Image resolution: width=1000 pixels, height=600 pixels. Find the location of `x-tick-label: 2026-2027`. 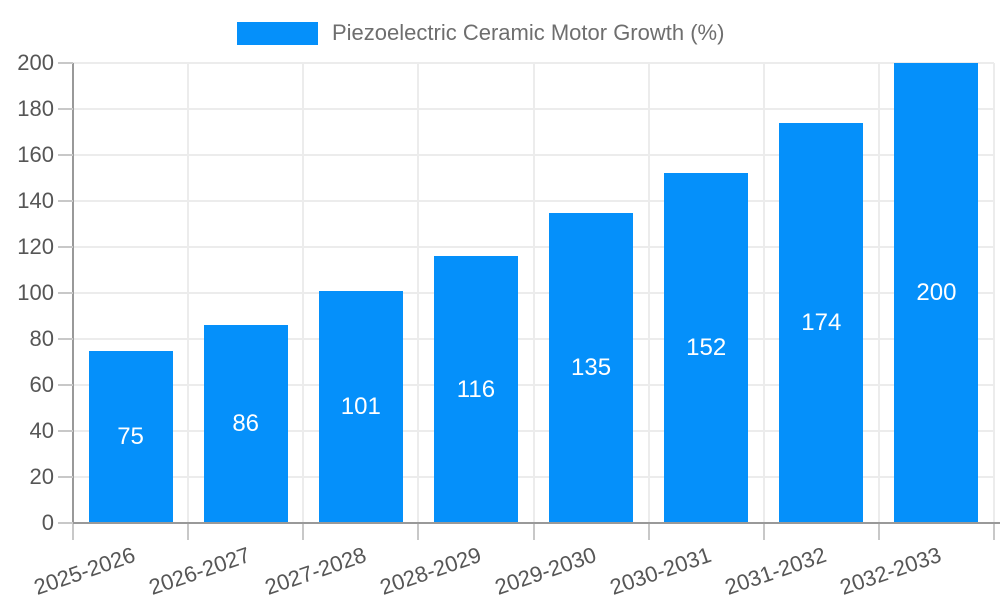

x-tick-label: 2026-2027 is located at coordinates (200, 571).